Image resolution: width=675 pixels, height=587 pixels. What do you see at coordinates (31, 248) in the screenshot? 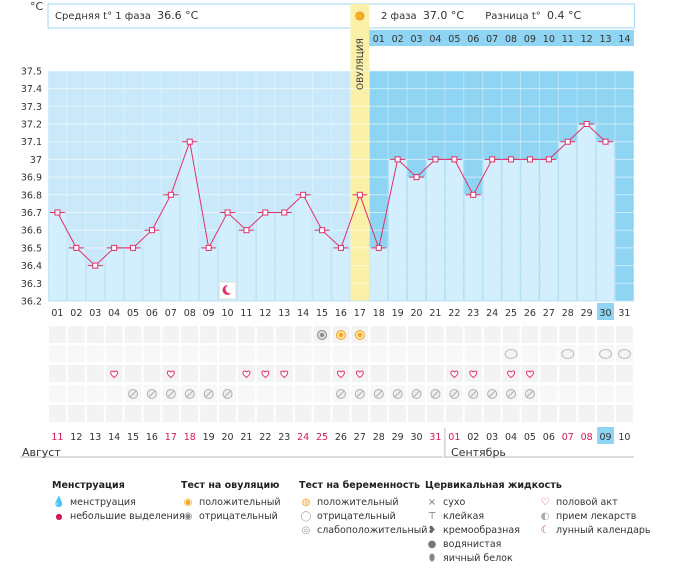
I see `y-tick-label: 36.5` at bounding box center [31, 248].